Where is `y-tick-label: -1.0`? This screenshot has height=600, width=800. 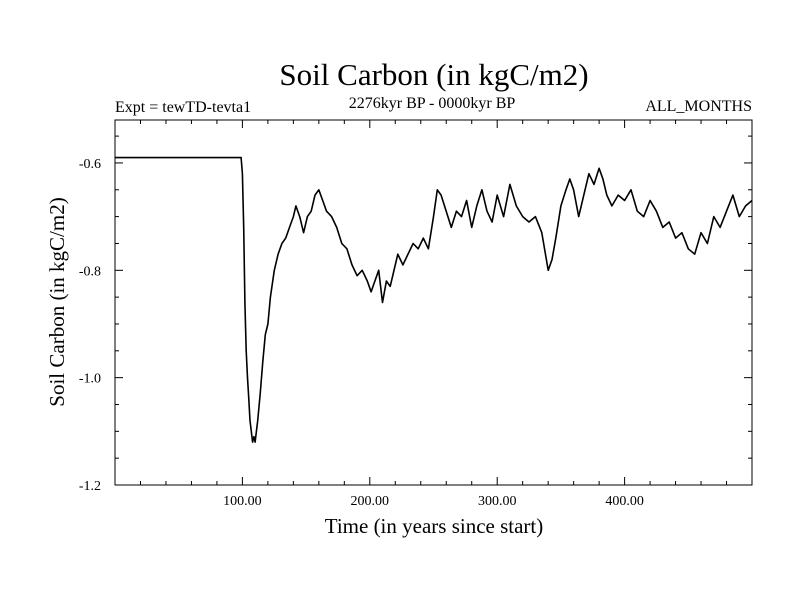
y-tick-label: -1.0 is located at coordinates (90, 379).